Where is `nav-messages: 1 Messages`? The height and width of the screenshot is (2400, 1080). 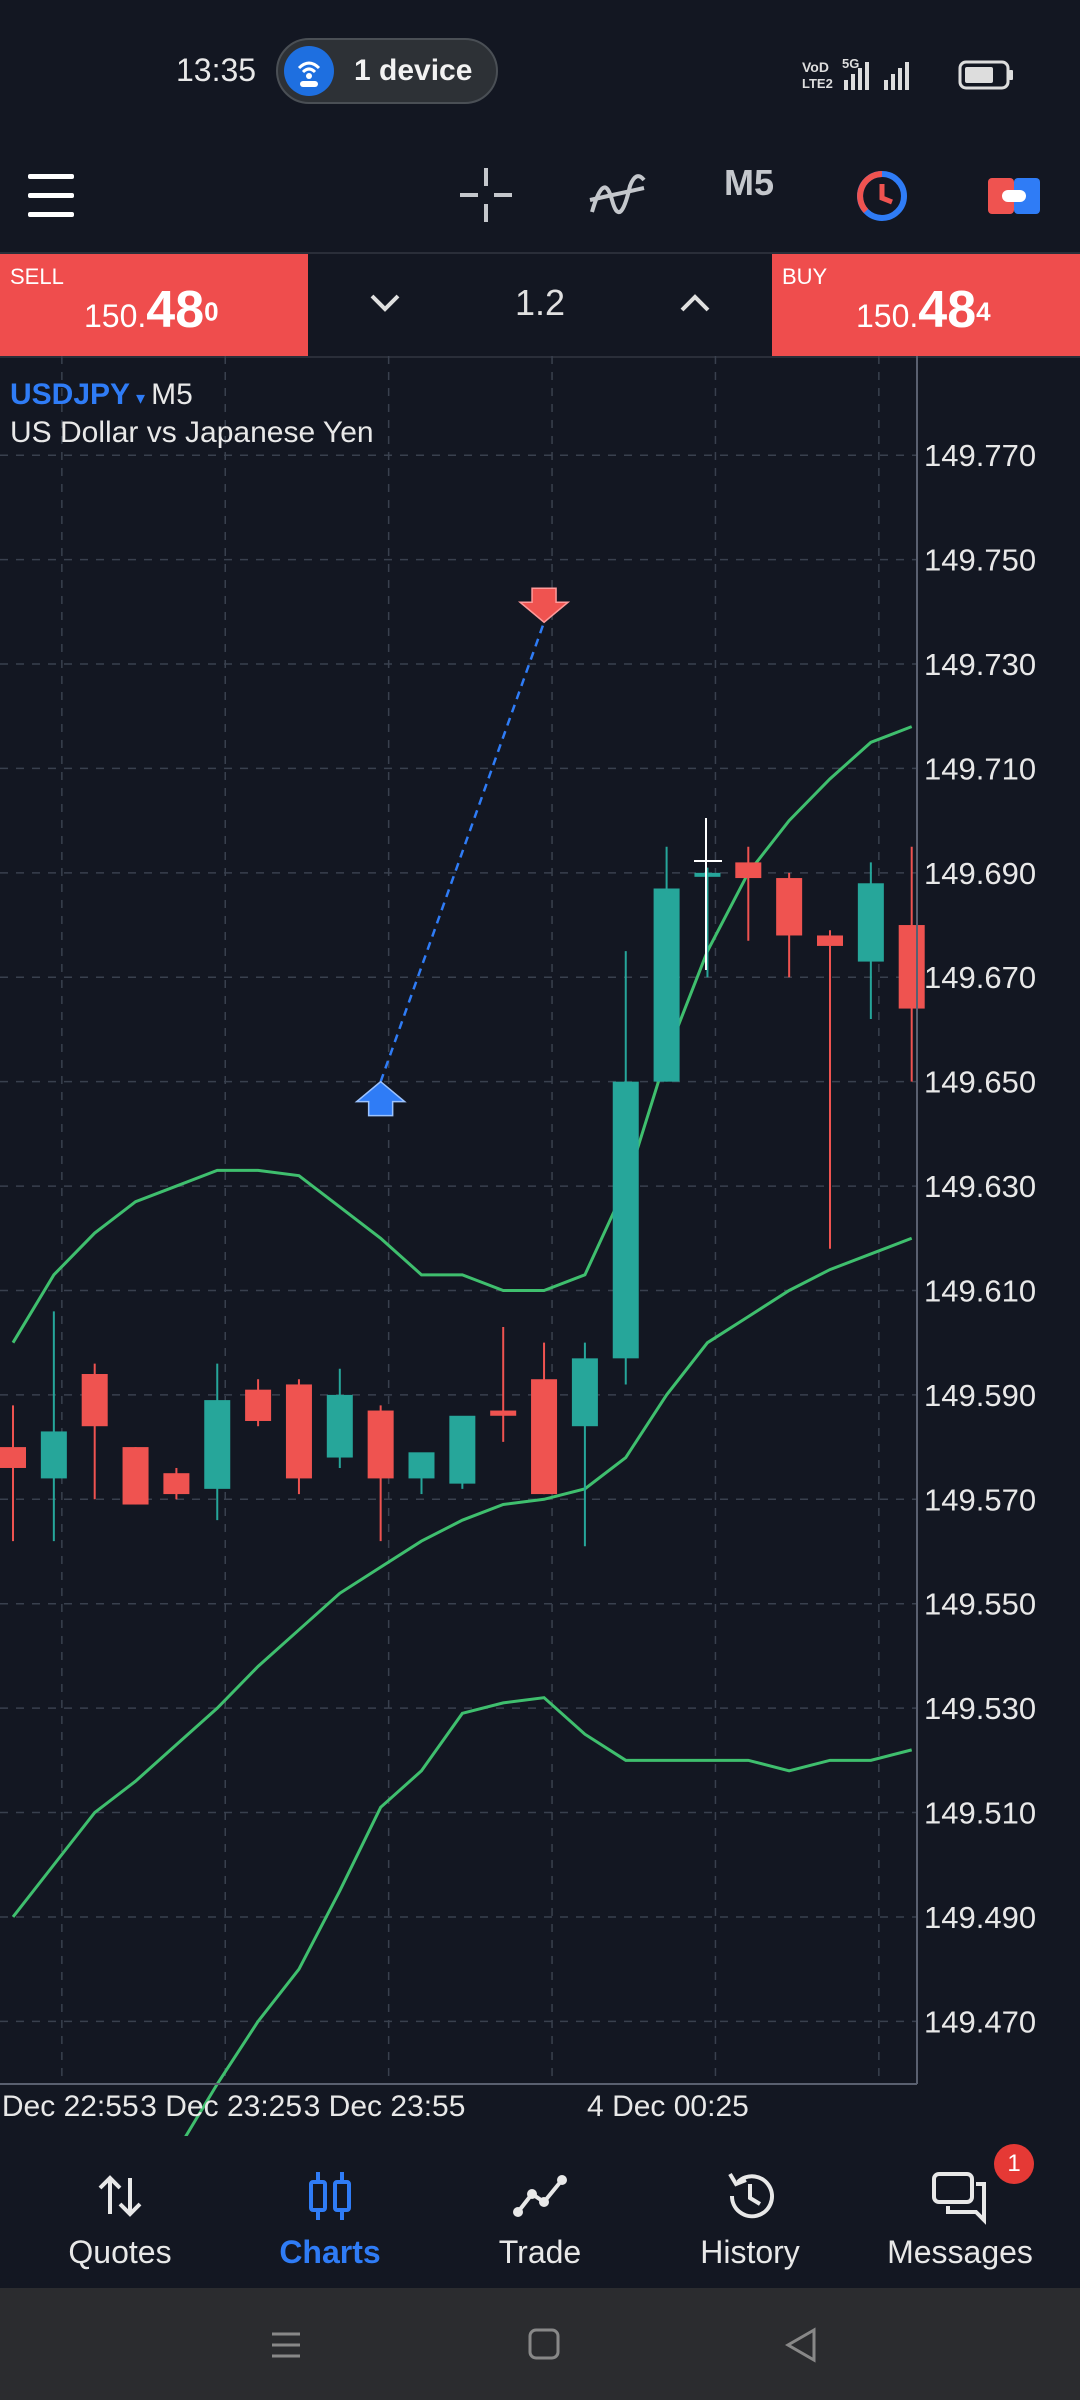
nav-messages: 1 Messages is located at coordinates (960, 2212).